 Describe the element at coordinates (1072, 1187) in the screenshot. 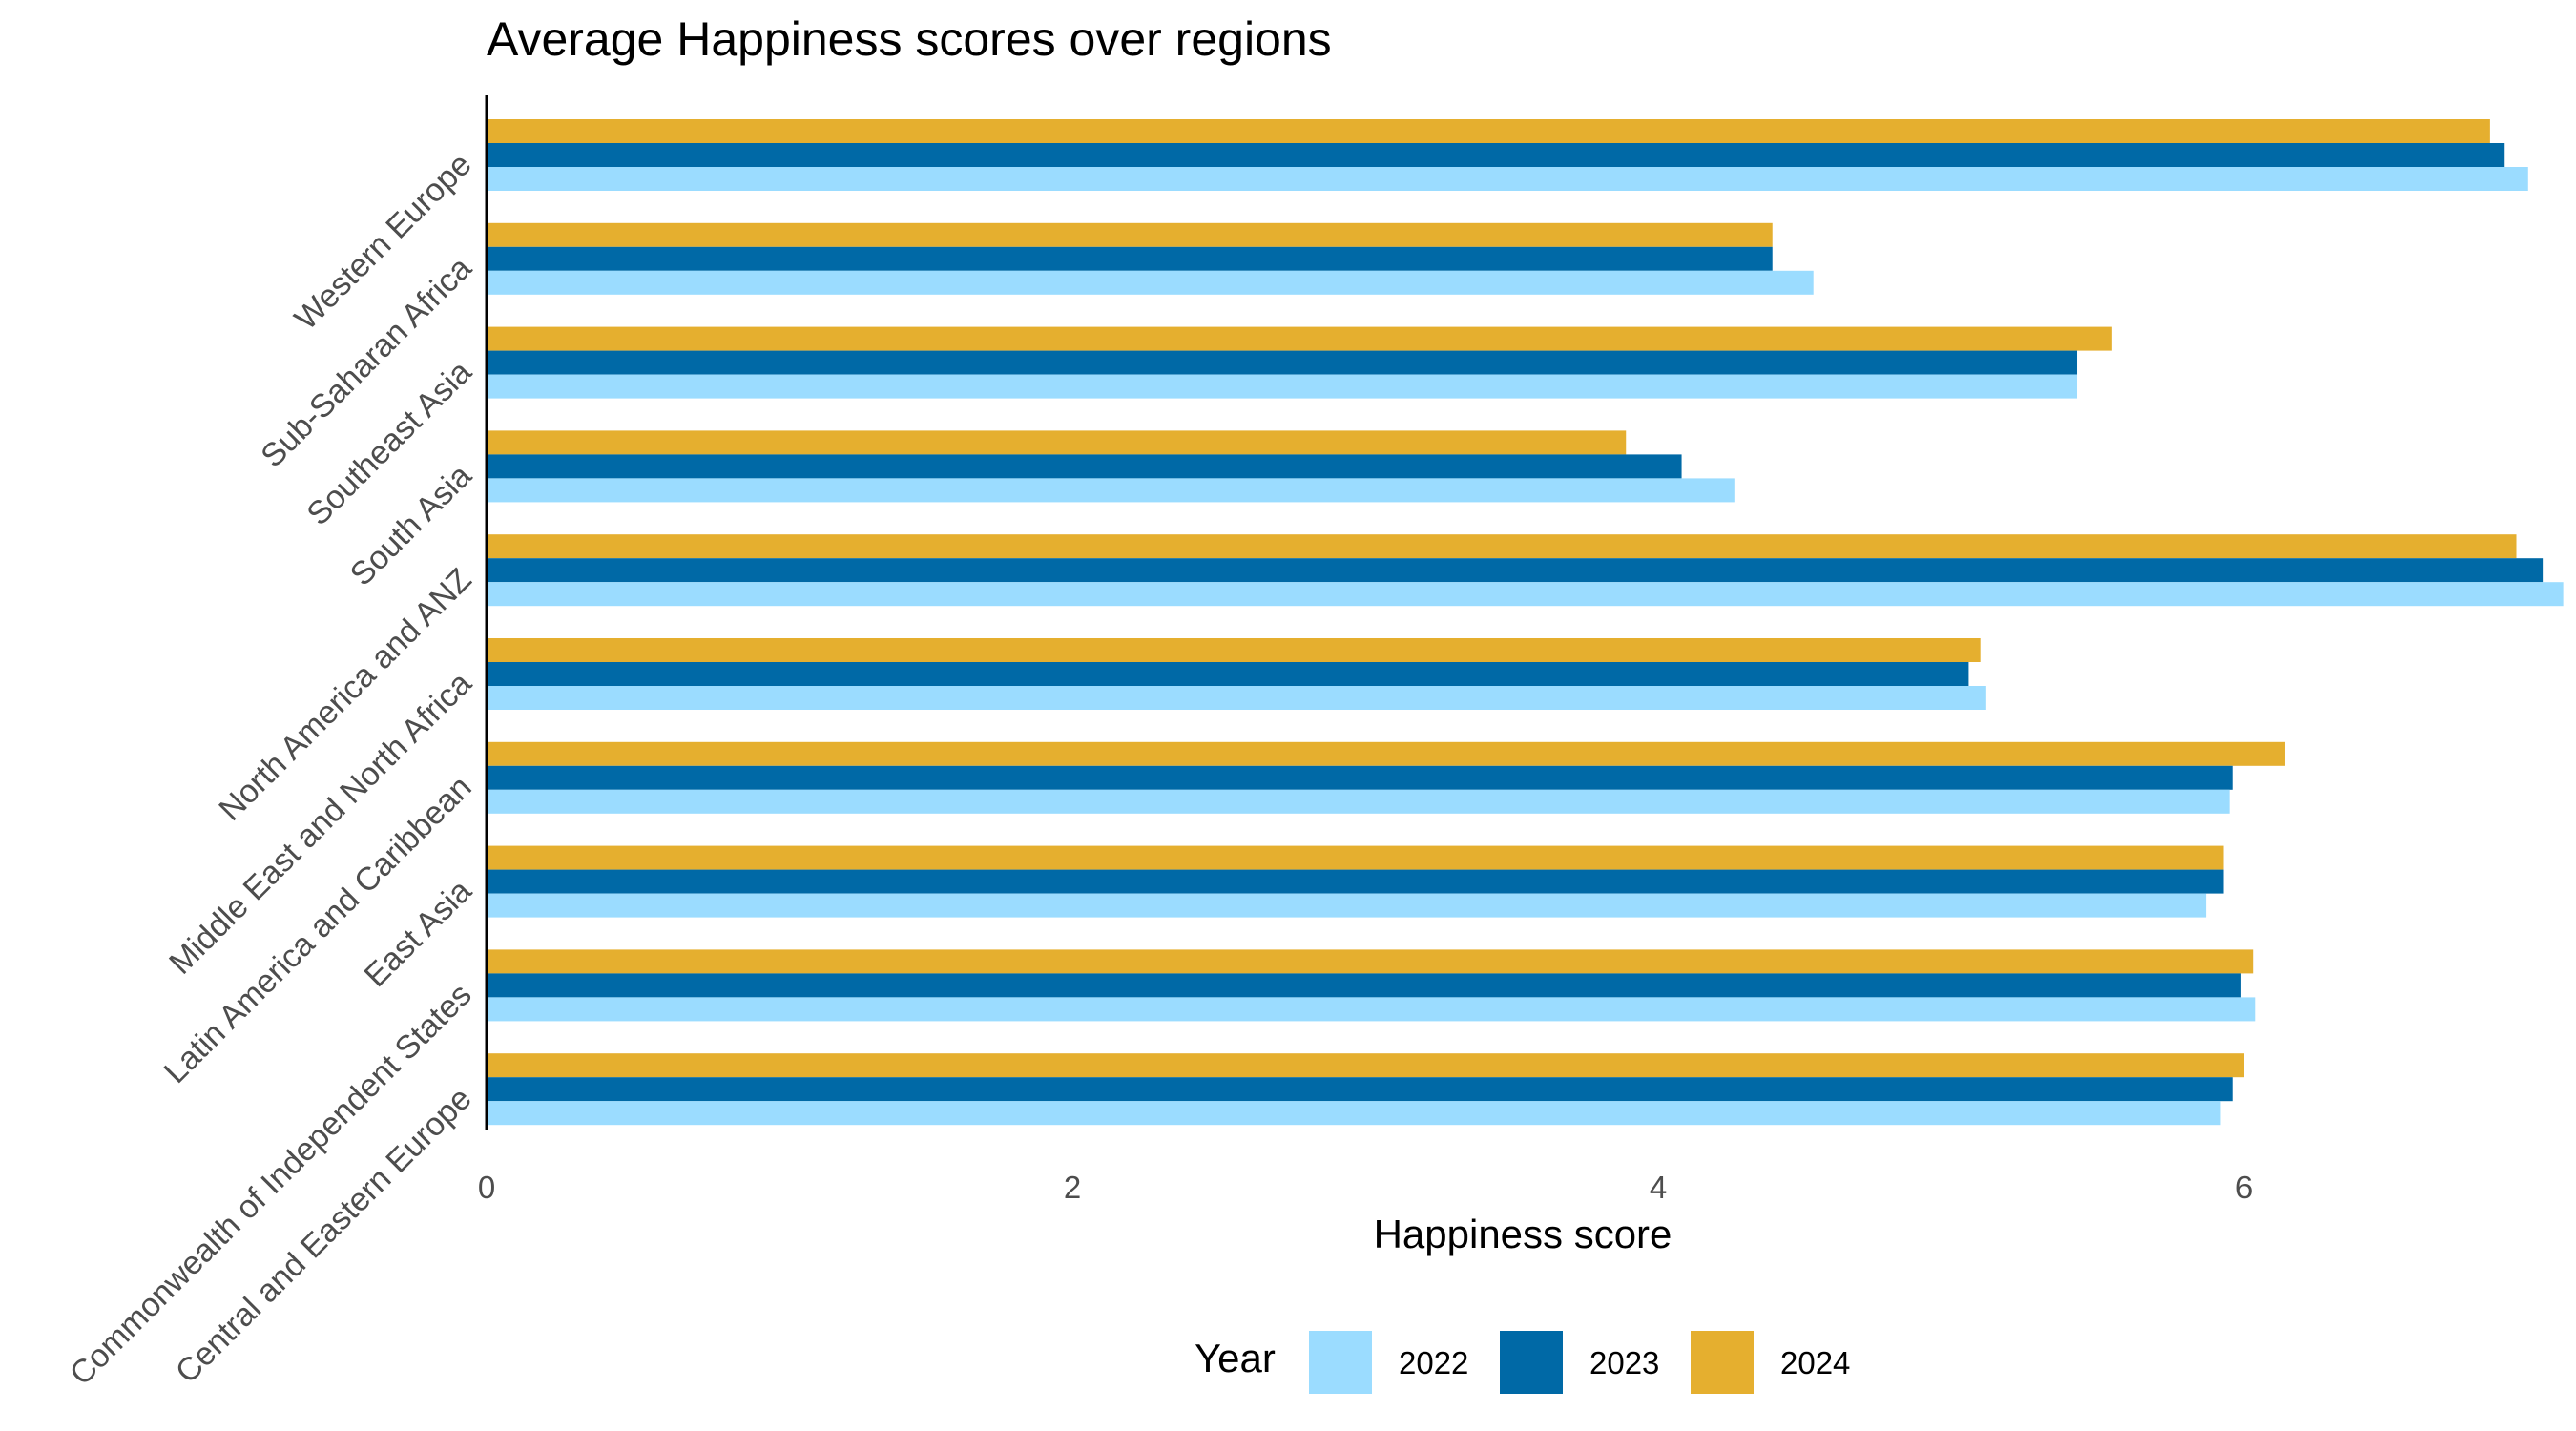

I see `x-tick-label: 2` at that location.